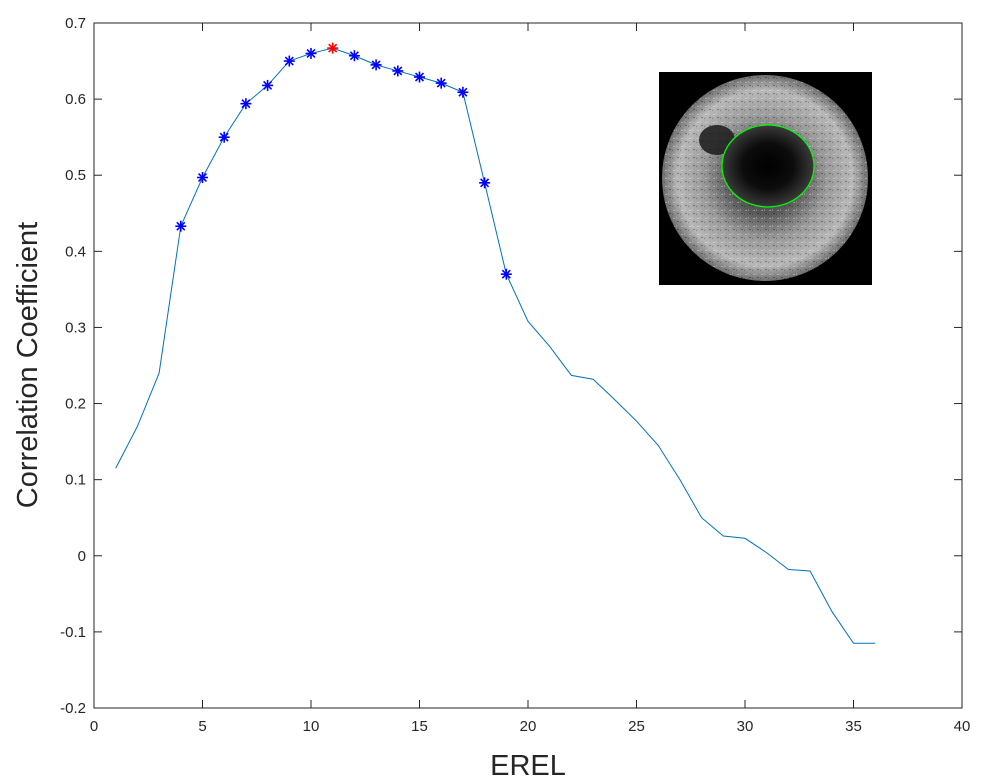 The width and height of the screenshot is (981, 780). I want to click on y-tick-label: 0.7, so click(75, 23).